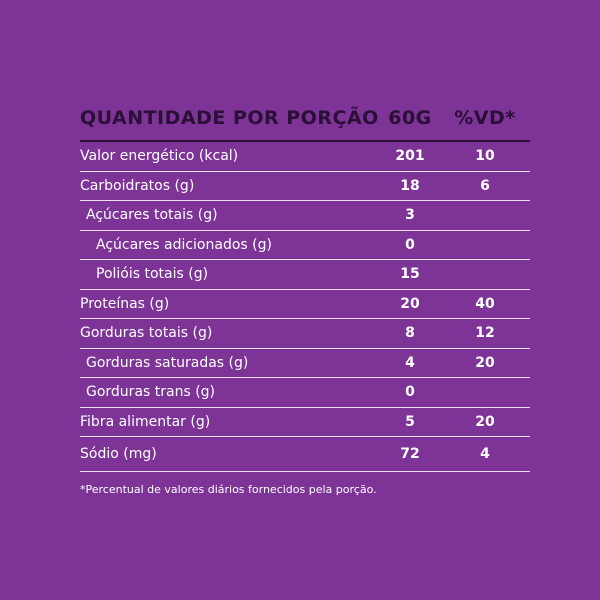 Image resolution: width=600 pixels, height=600 pixels. What do you see at coordinates (152, 274) in the screenshot?
I see `row-label: Polióis totais (g)` at bounding box center [152, 274].